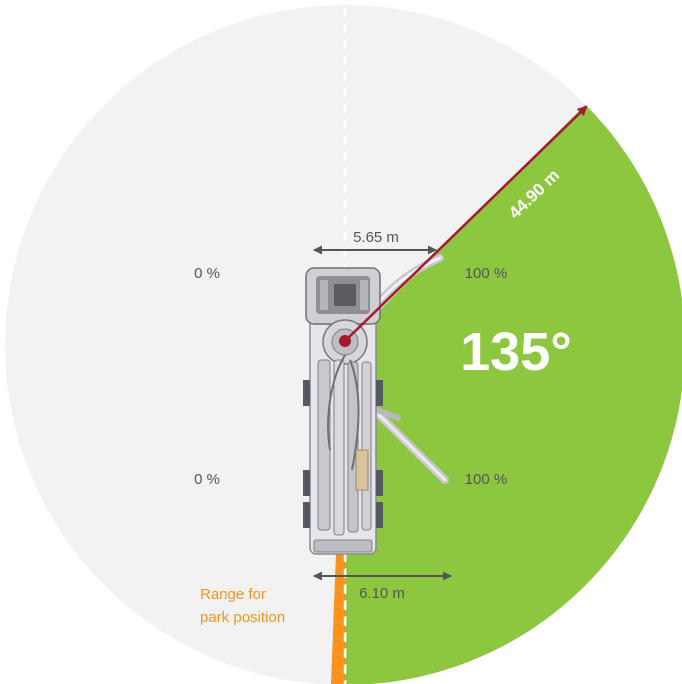  I want to click on park-range-label: Range for park position, so click(242, 606).